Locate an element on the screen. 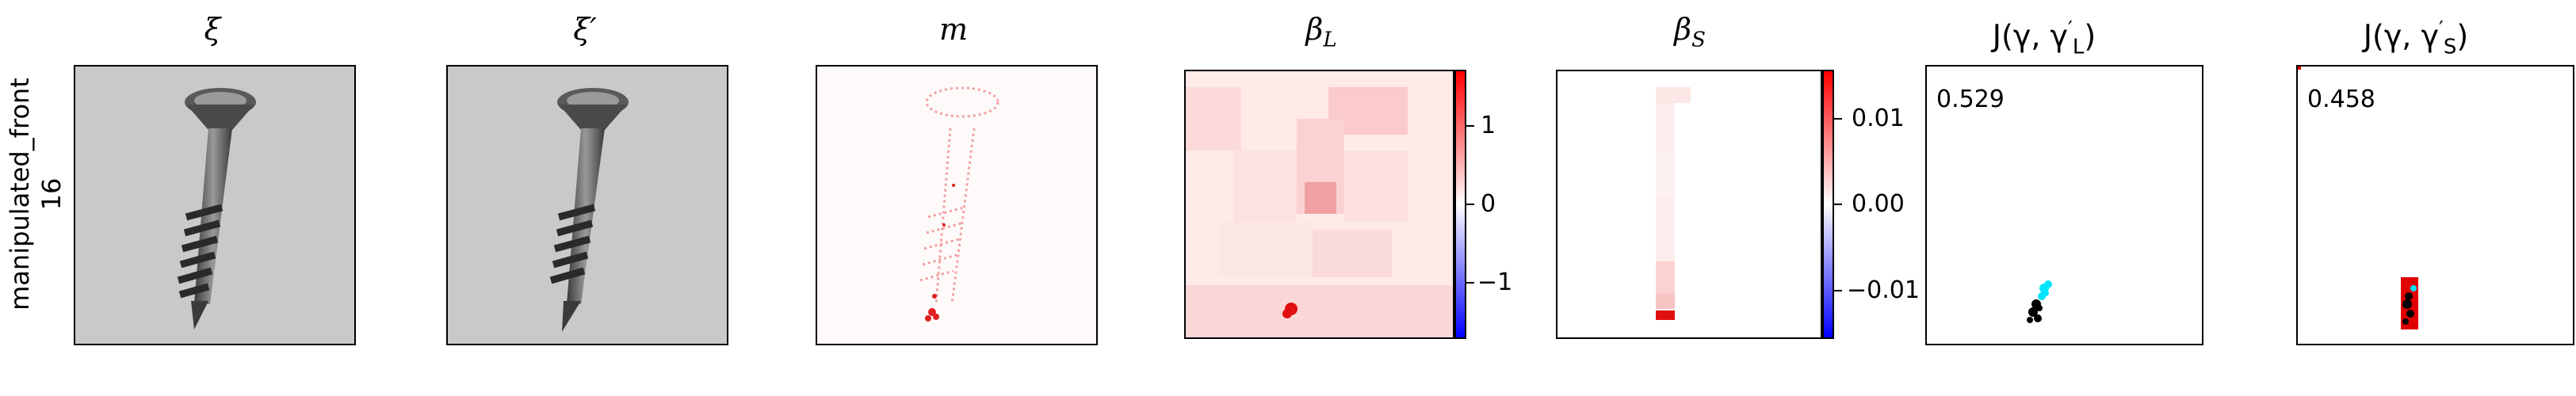 The width and height of the screenshot is (2576, 396). colorbar-beta-l is located at coordinates (1460, 204).